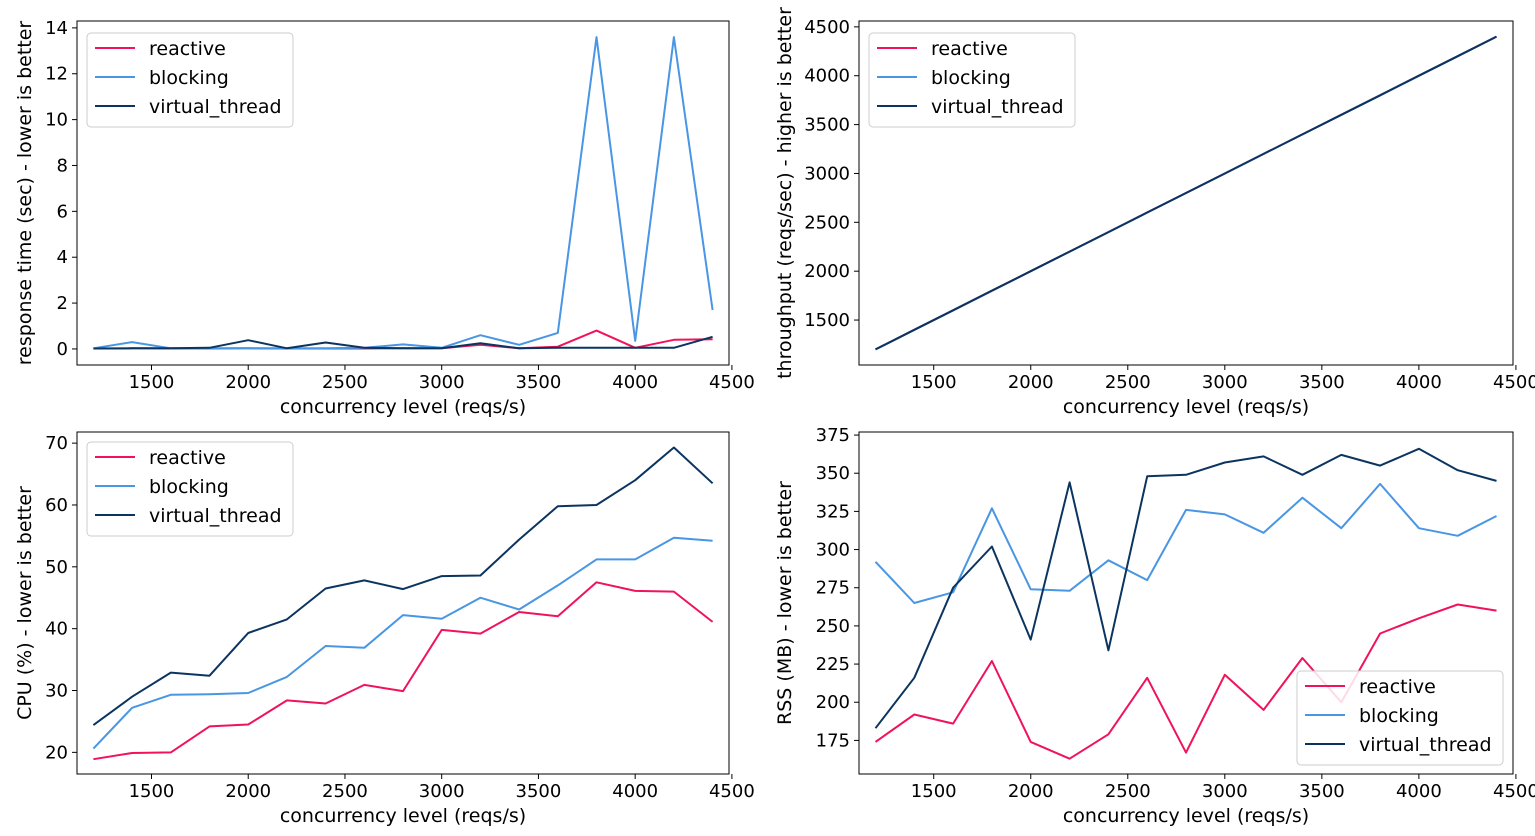  Describe the element at coordinates (56, 74) in the screenshot. I see `y-tick-label: 12` at that location.